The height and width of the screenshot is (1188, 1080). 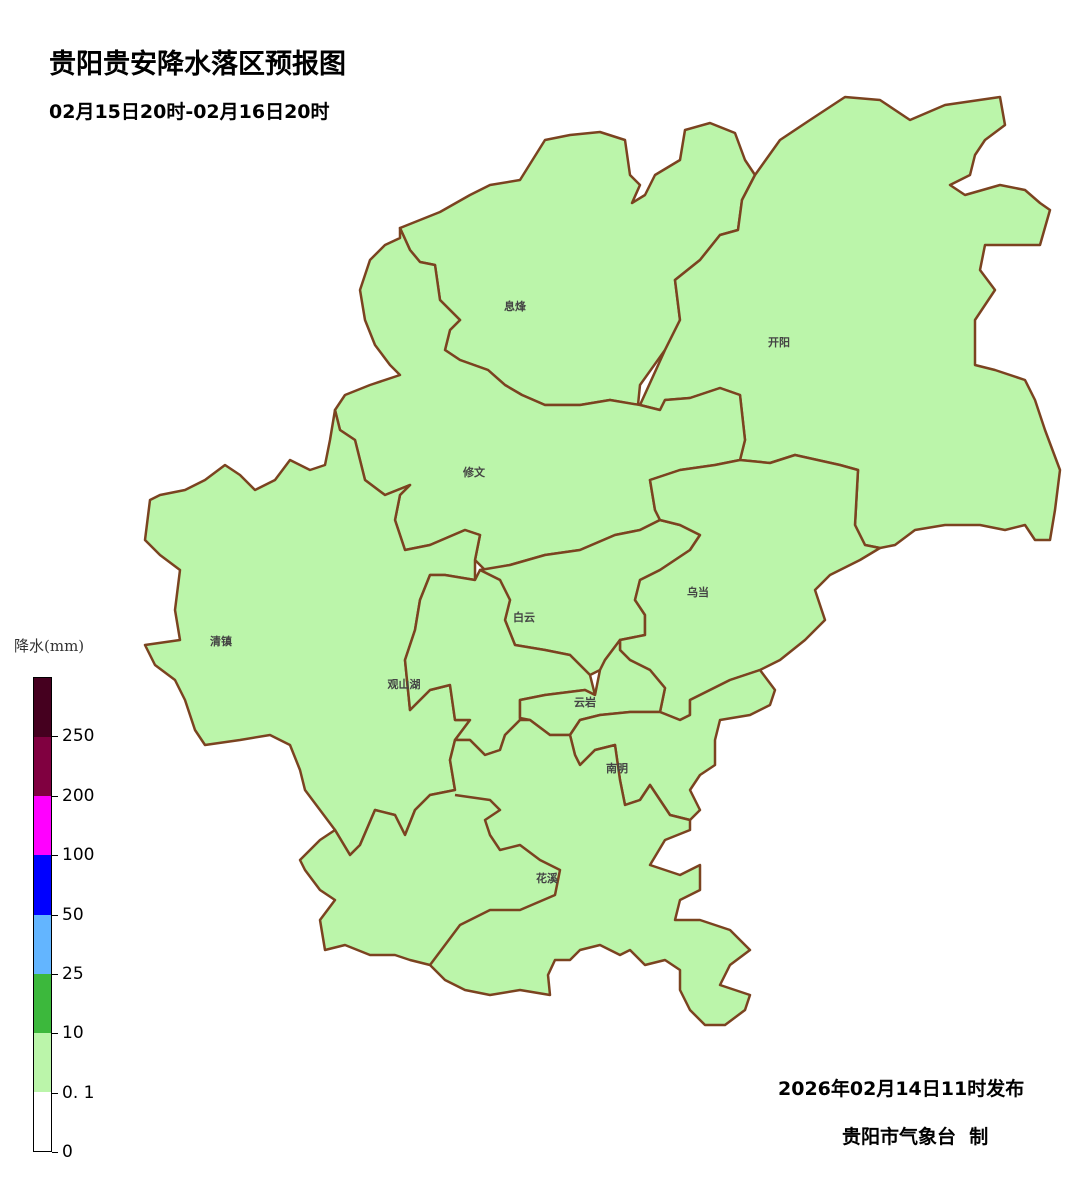 What do you see at coordinates (73, 914) in the screenshot?
I see `legend-tick-label: 50` at bounding box center [73, 914].